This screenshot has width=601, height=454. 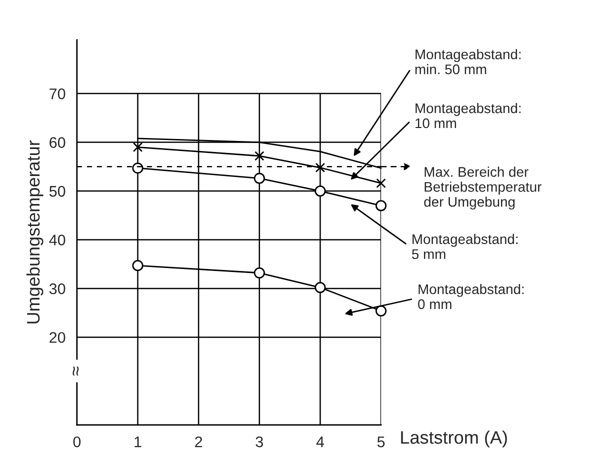 What do you see at coordinates (259, 442) in the screenshot?
I see `x-tick-label: 3` at bounding box center [259, 442].